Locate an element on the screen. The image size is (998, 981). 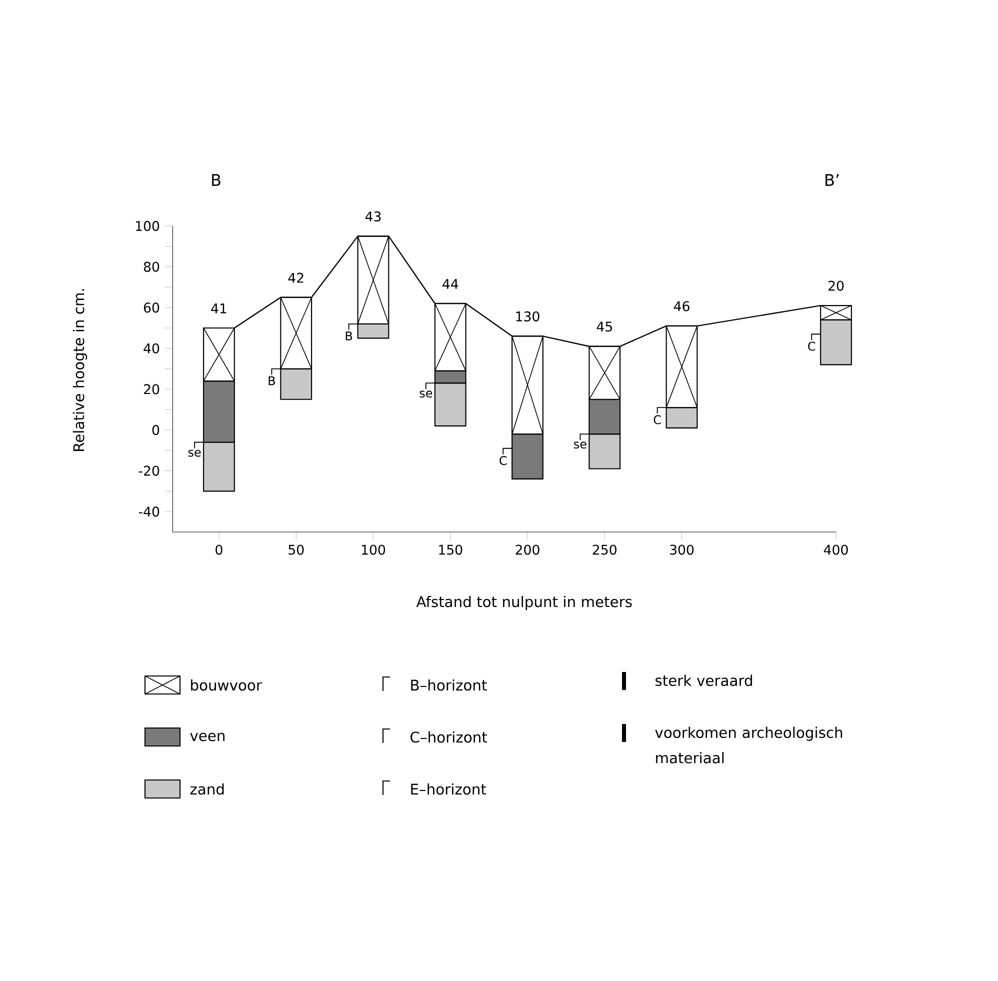
y-tick-label: 0 is located at coordinates (156, 430).